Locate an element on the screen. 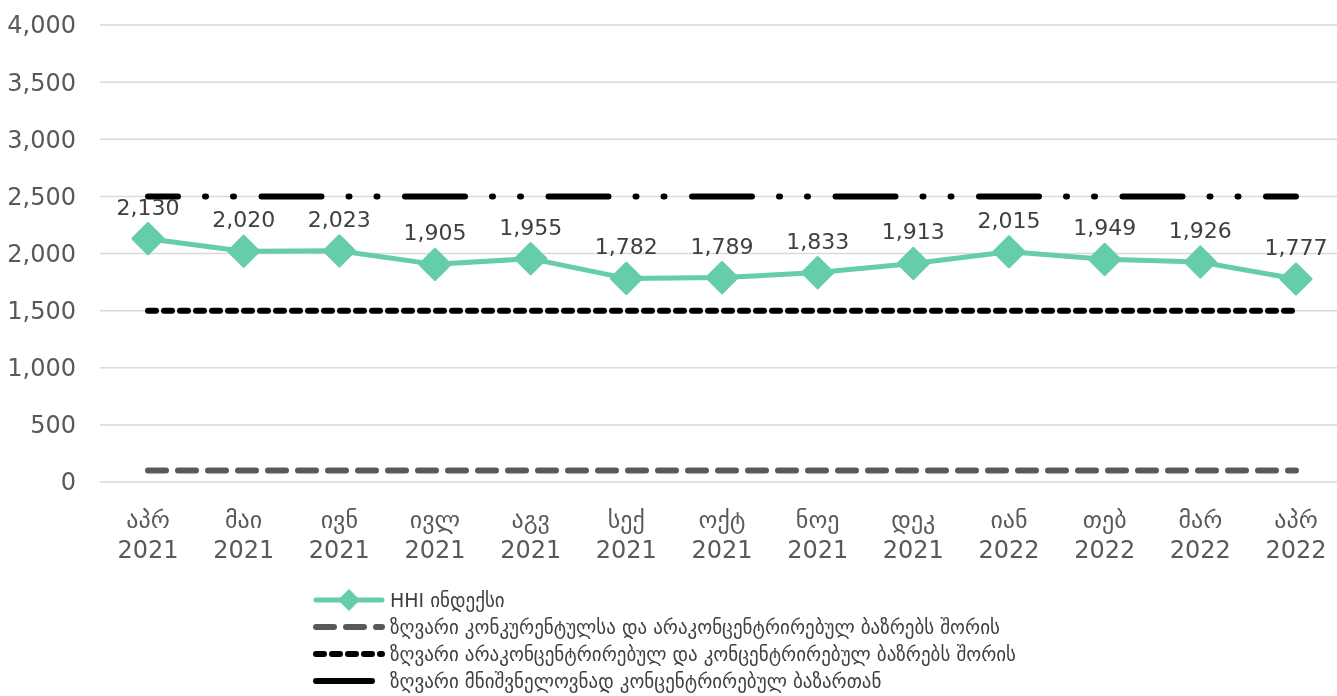 The image size is (1337, 696). data-label: 1,926 is located at coordinates (1200, 230).